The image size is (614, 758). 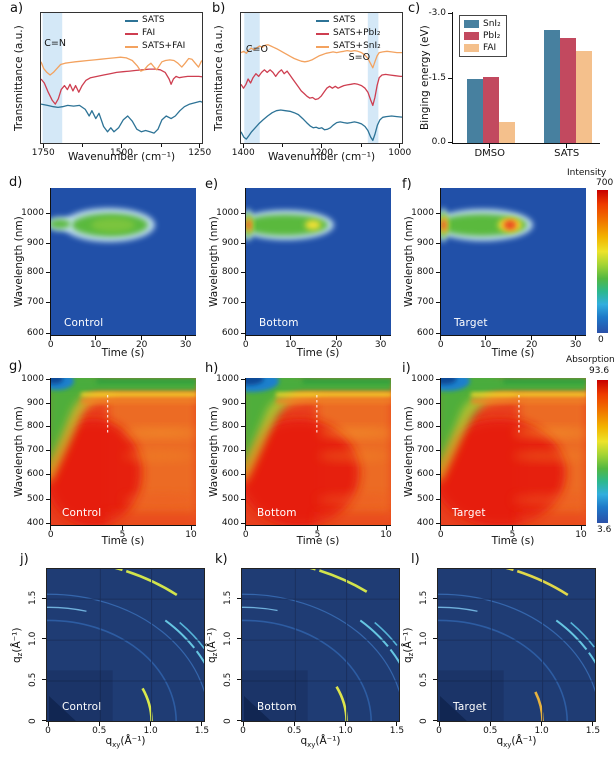 I want to click on abs-heatmap-g: Control, so click(x=123, y=452).